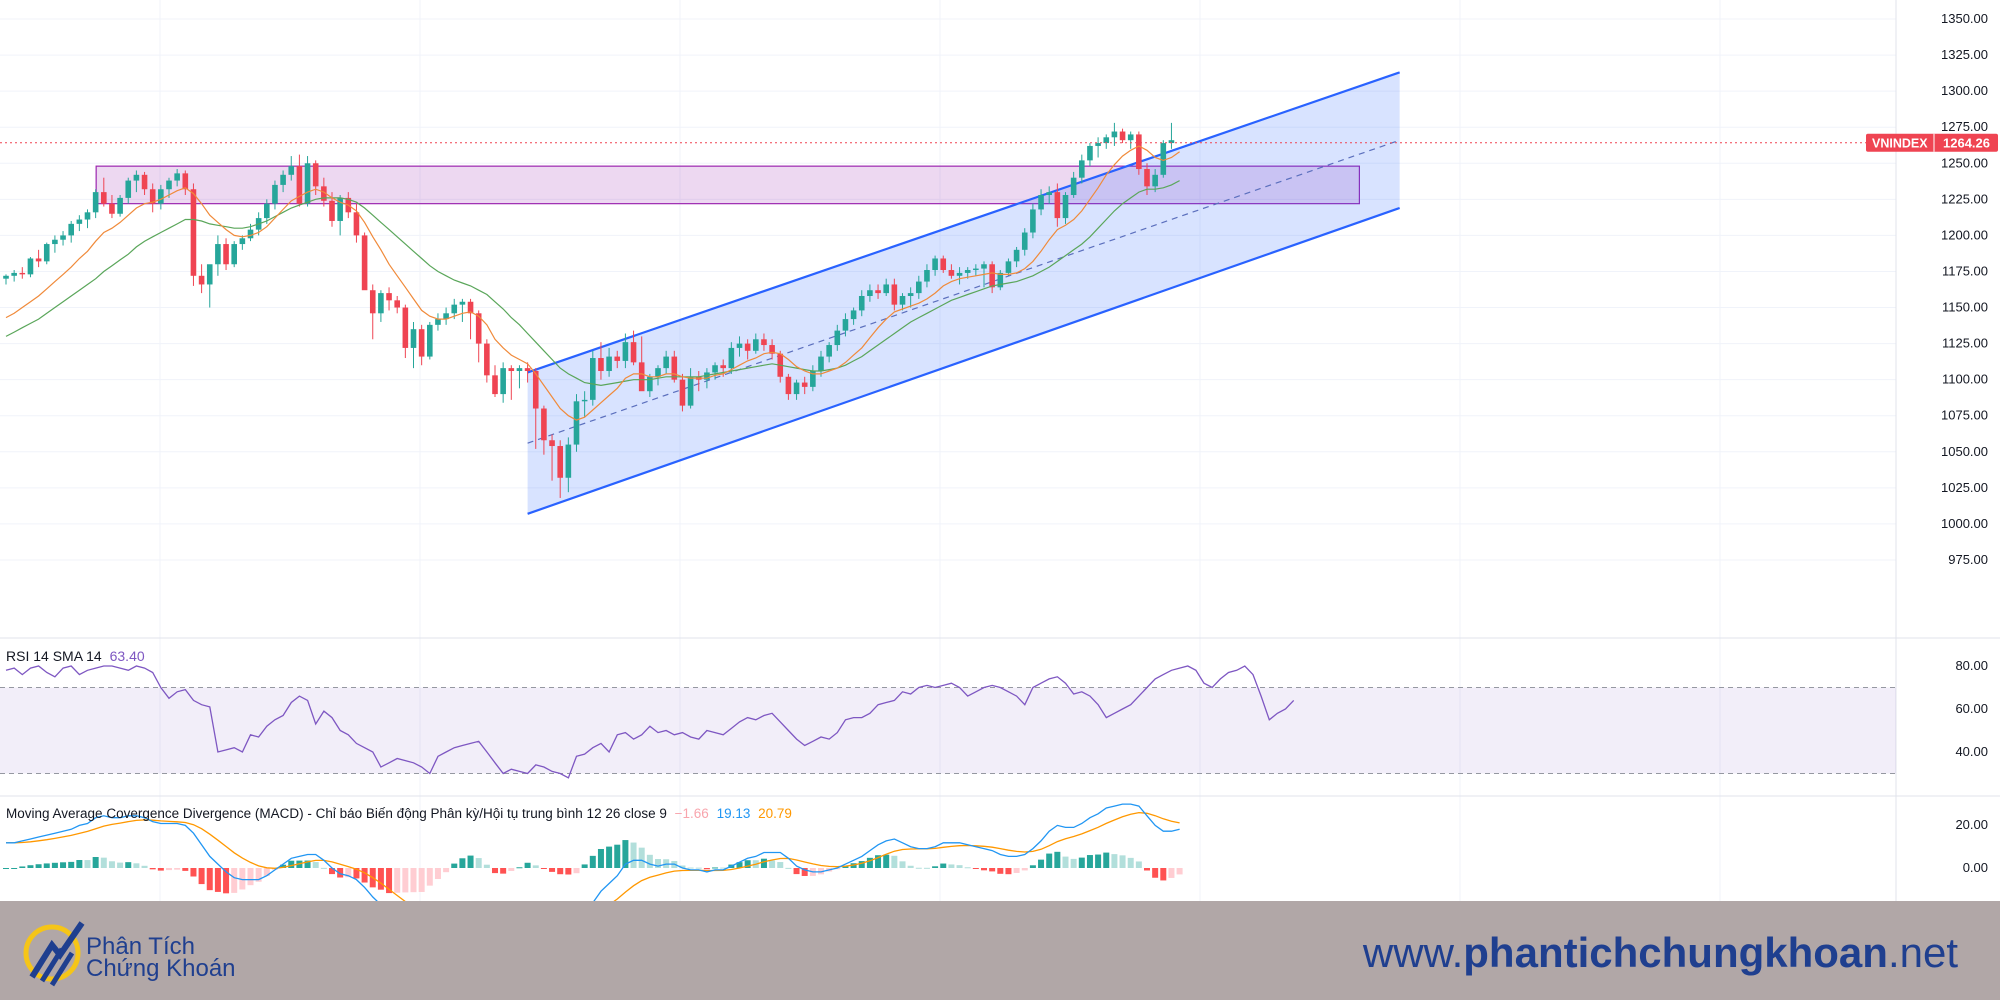  Describe the element at coordinates (1922, 952) in the screenshot. I see `website-url-suffix: .net` at that location.